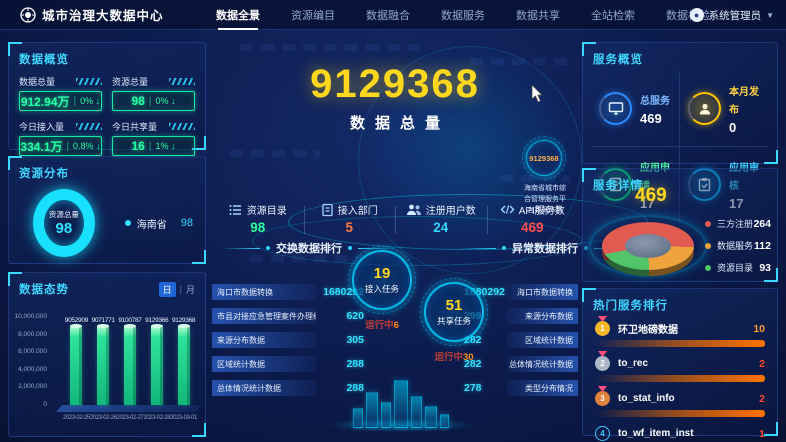 This screenshot has height=442, width=786. What do you see at coordinates (545, 210) in the screenshot?
I see `orbit-caption-line: 台数据体系` at bounding box center [545, 210].